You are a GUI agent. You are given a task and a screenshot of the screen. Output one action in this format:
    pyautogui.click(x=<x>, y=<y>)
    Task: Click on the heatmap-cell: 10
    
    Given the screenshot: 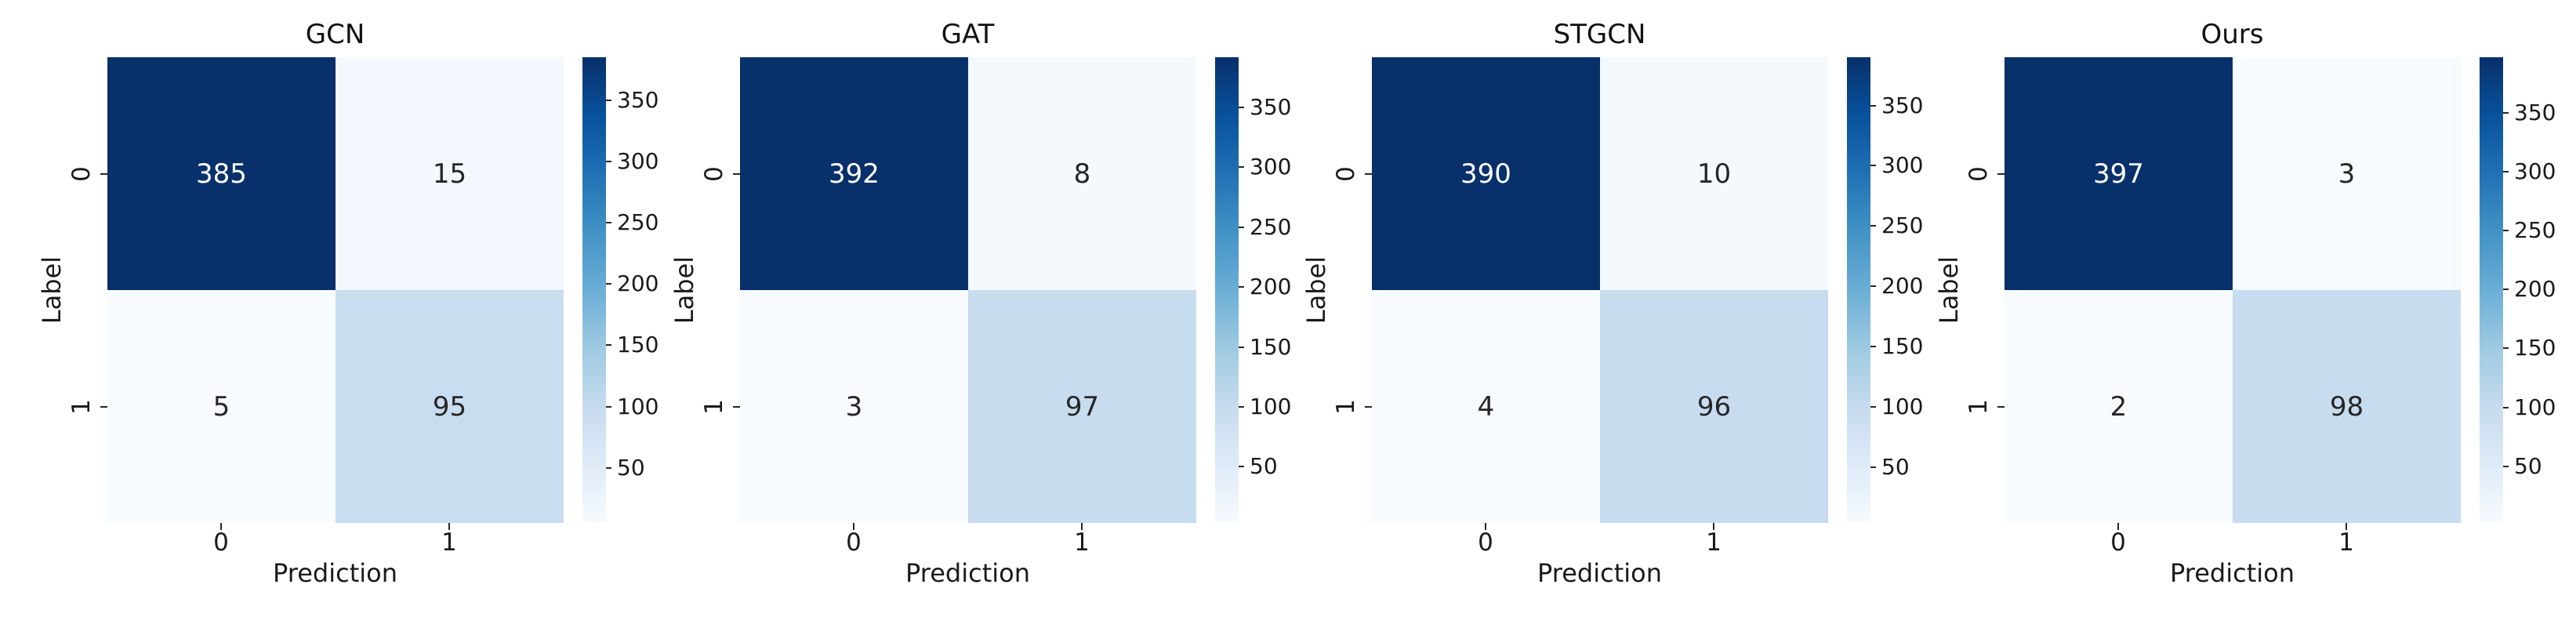 What is the action you would take?
    pyautogui.click(x=1714, y=173)
    